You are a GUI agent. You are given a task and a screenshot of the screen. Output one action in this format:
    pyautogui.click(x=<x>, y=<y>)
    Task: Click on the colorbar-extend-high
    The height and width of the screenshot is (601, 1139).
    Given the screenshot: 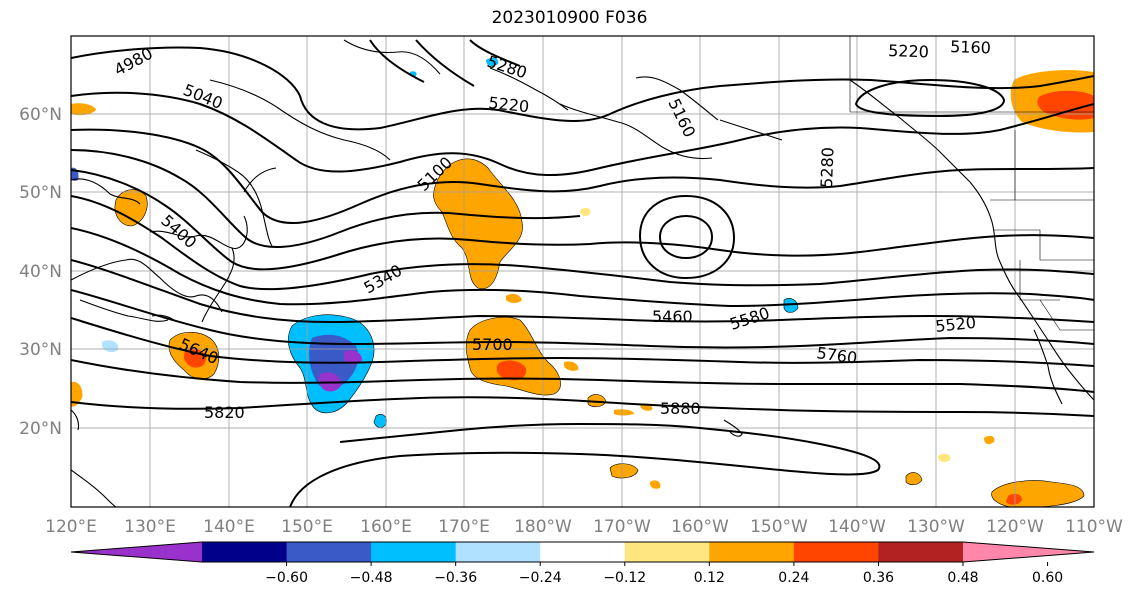 What is the action you would take?
    pyautogui.click(x=1028, y=552)
    